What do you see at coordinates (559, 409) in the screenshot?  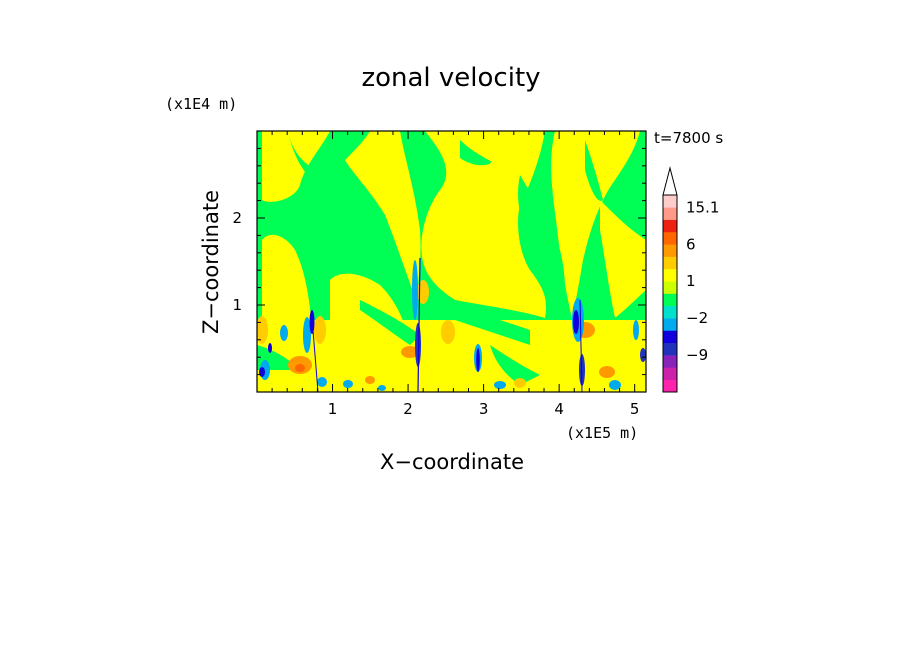 I see `x-tick-label: 4` at bounding box center [559, 409].